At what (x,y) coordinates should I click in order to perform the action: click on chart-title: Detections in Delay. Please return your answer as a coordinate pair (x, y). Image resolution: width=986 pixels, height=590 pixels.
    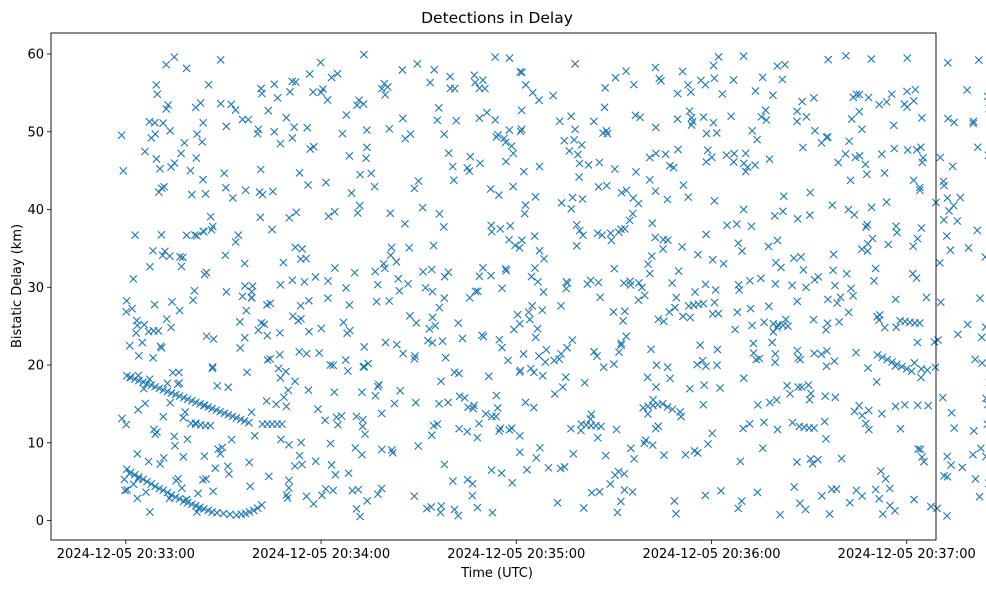
    Looking at the image, I should click on (497, 18).